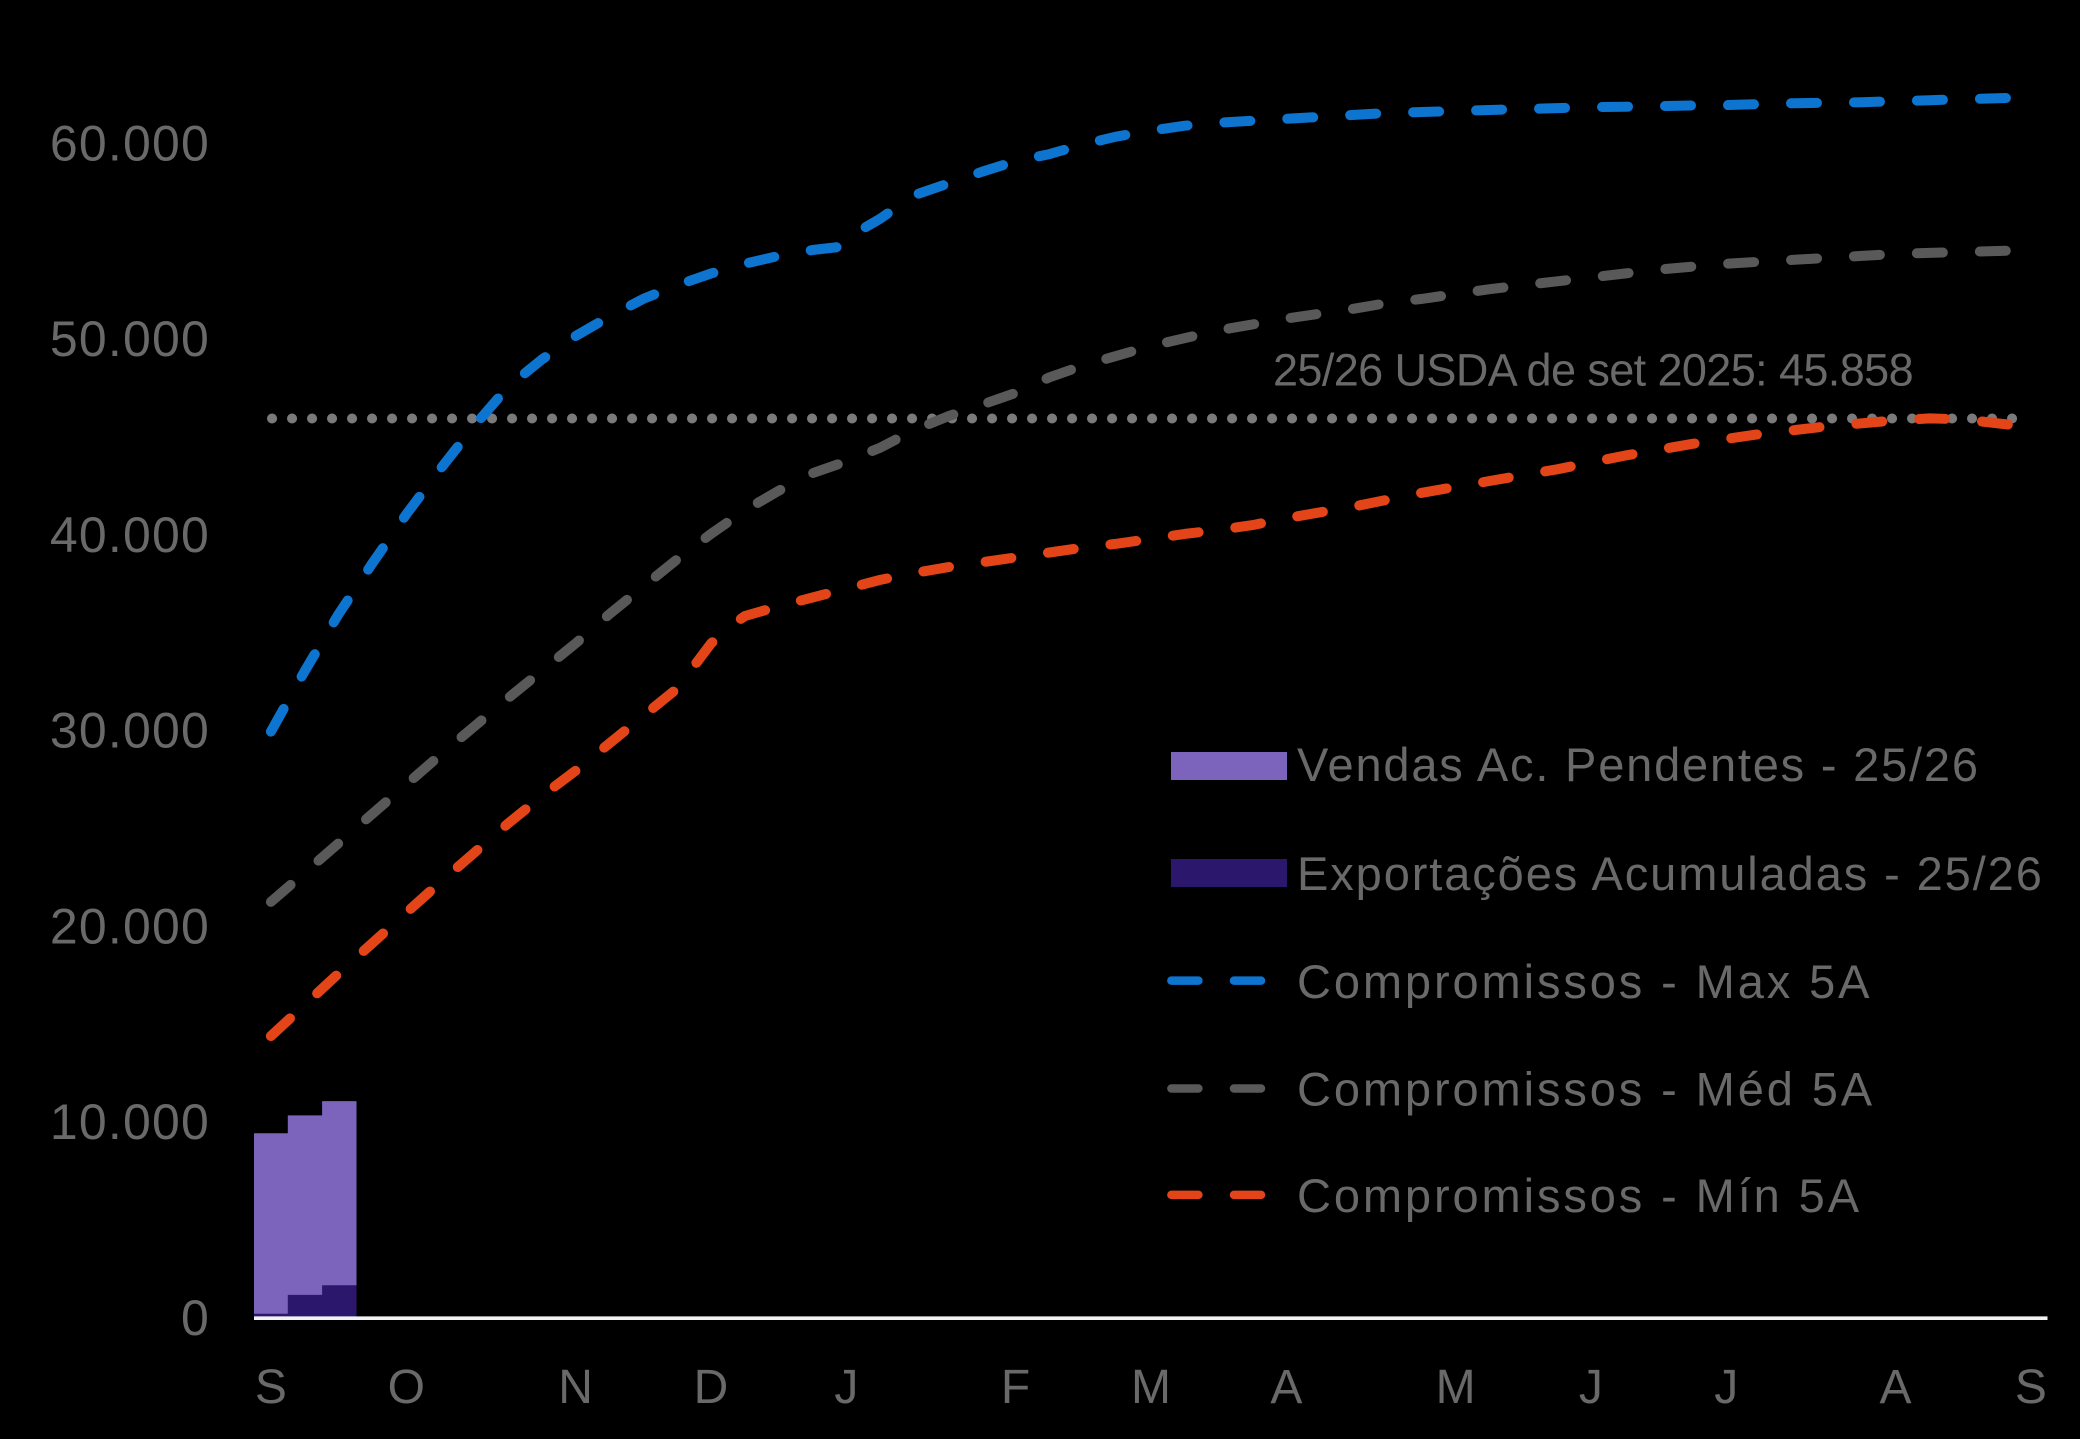 This screenshot has width=2080, height=1439. I want to click on svg-text: Compromissos - Max 5A, so click(1584, 981).